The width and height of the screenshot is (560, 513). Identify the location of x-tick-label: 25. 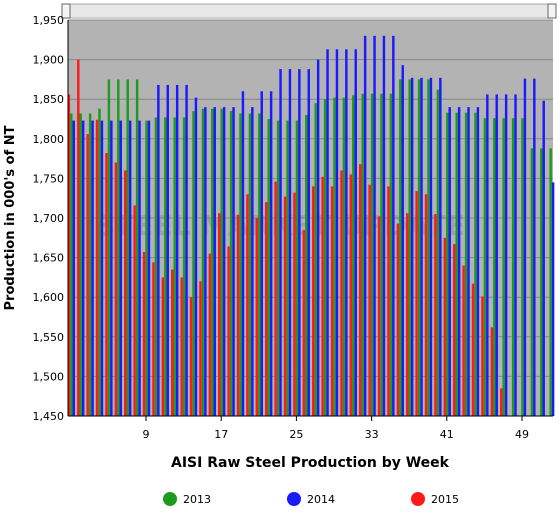
(296, 434).